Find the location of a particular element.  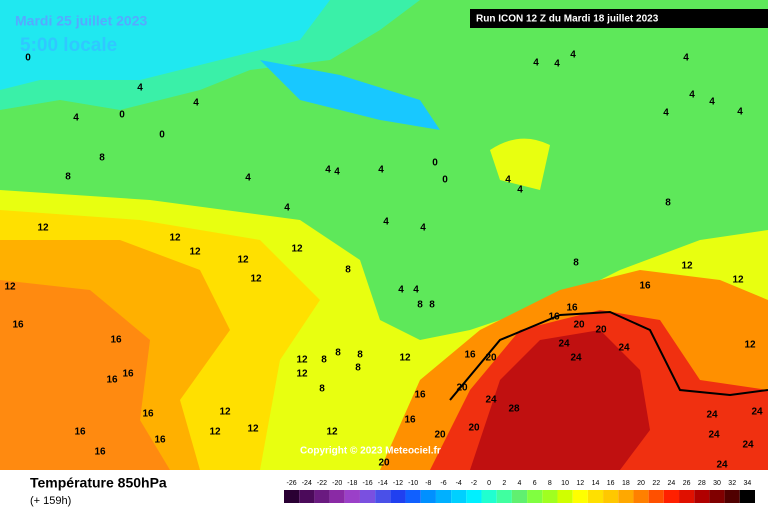

legend-label: -4 is located at coordinates (459, 483).